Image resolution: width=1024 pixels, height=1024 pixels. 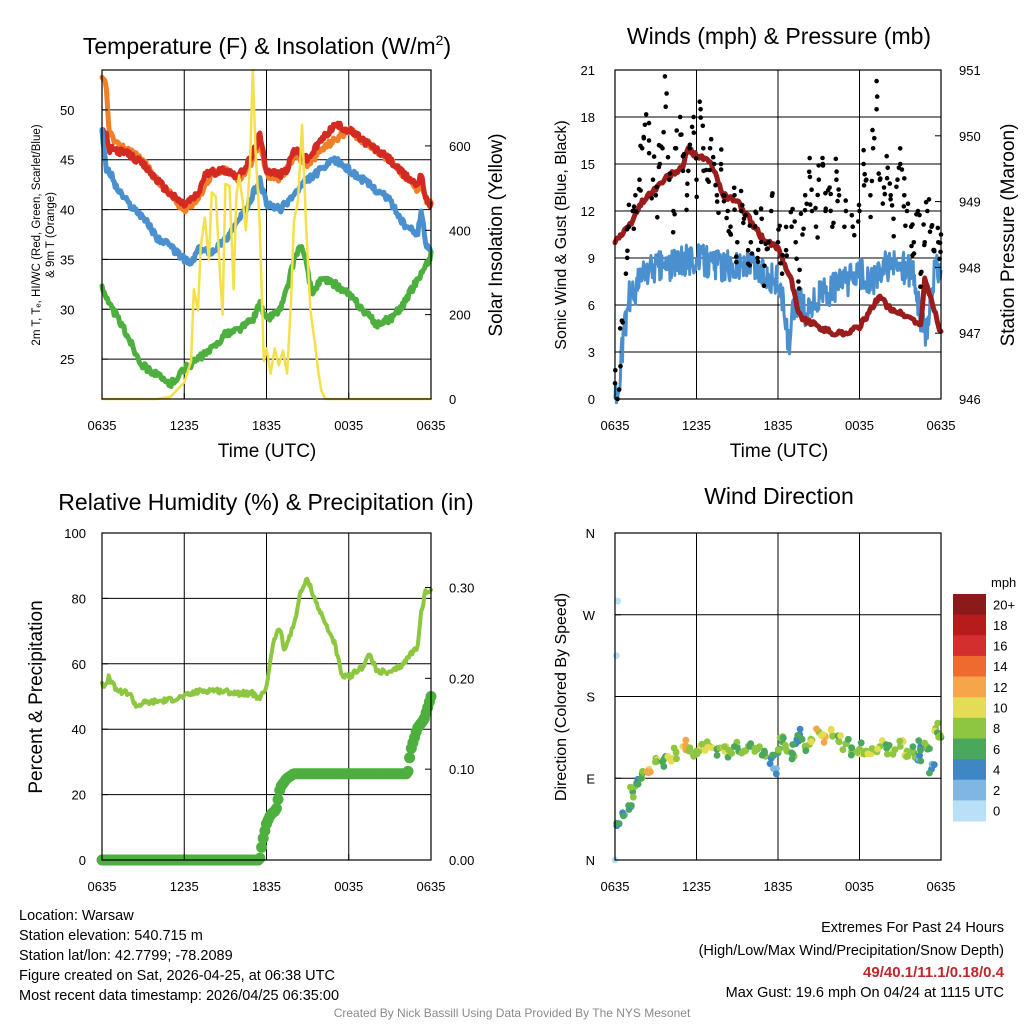 I want to click on temp-xtick-label: 1235, so click(x=184, y=425).